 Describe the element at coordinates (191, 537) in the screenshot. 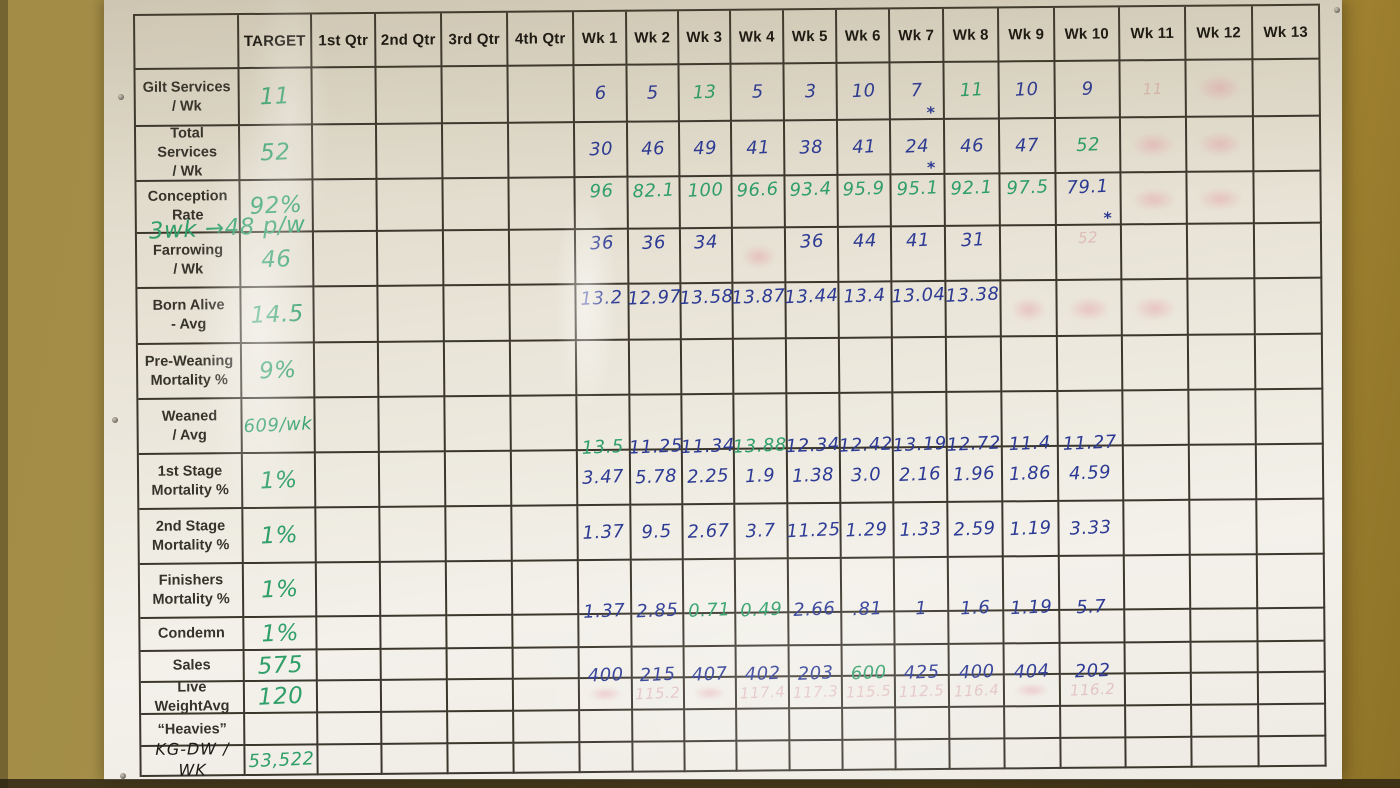

I see `row-label: 2nd Stage Mortality %` at that location.